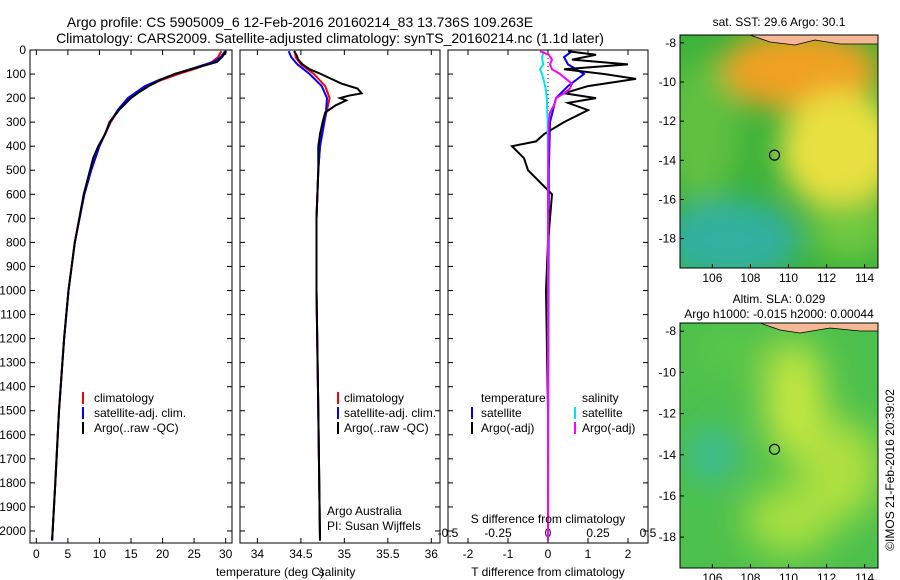  What do you see at coordinates (448, 533) in the screenshot?
I see `difference-s-tick-label: -0.5` at bounding box center [448, 533].